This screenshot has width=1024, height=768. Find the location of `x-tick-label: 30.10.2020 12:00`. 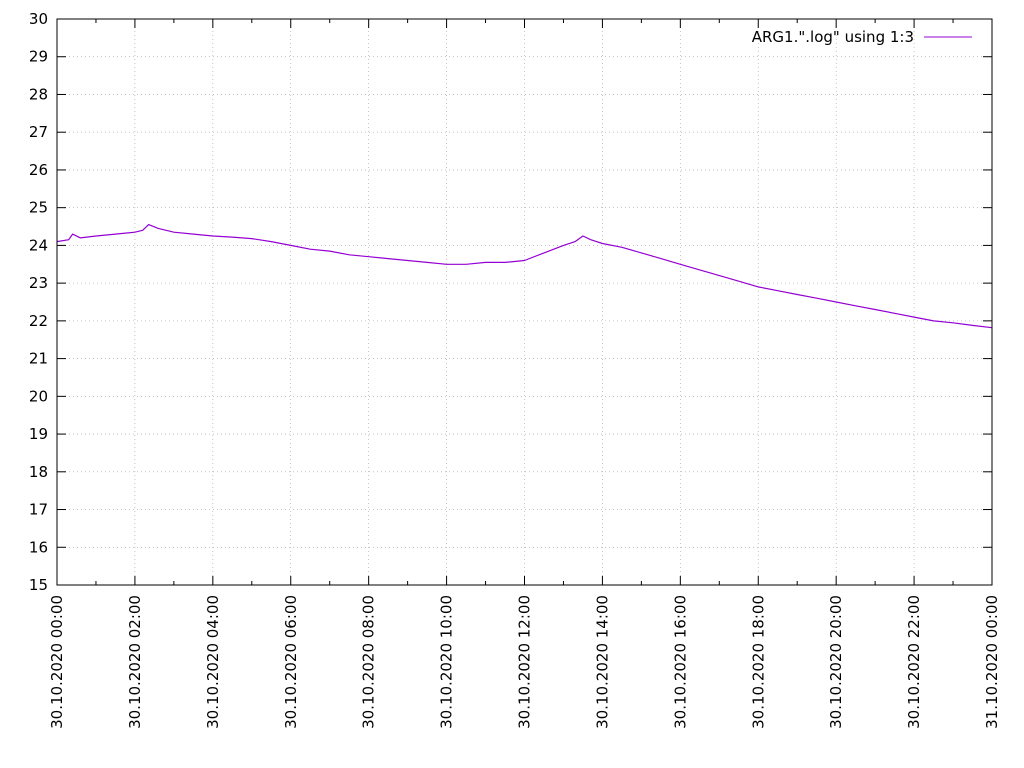

x-tick-label: 30.10.2020 12:00 is located at coordinates (525, 662).